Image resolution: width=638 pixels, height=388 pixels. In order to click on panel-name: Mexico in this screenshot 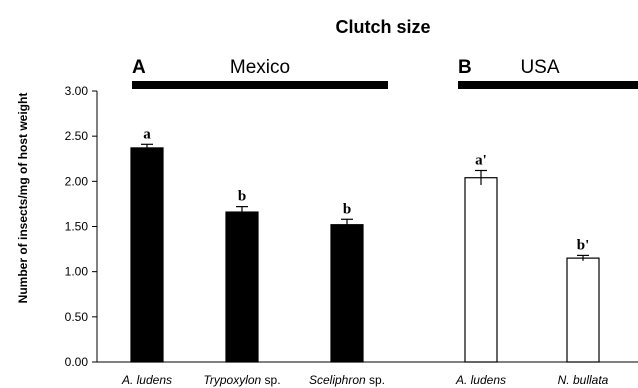, I will do `click(260, 67)`.